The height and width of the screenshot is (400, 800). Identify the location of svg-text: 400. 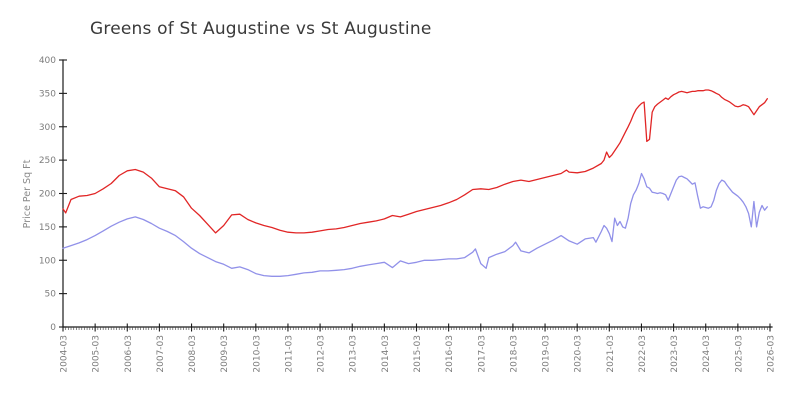
(47, 61).